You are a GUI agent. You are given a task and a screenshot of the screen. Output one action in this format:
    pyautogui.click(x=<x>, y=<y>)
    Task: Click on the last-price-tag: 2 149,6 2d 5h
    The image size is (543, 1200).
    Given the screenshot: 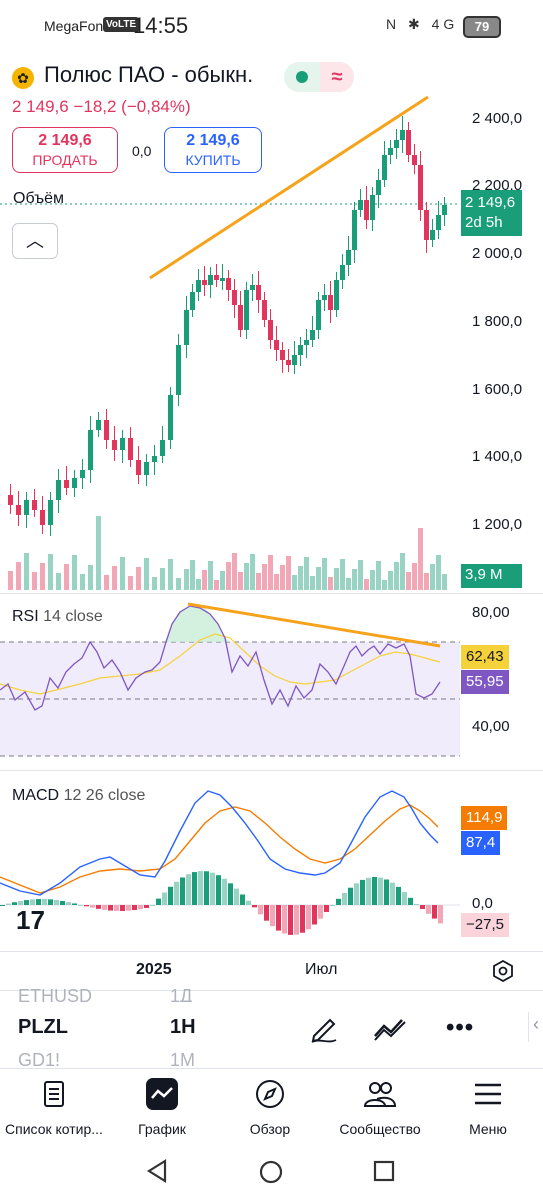 What is the action you would take?
    pyautogui.click(x=491, y=213)
    